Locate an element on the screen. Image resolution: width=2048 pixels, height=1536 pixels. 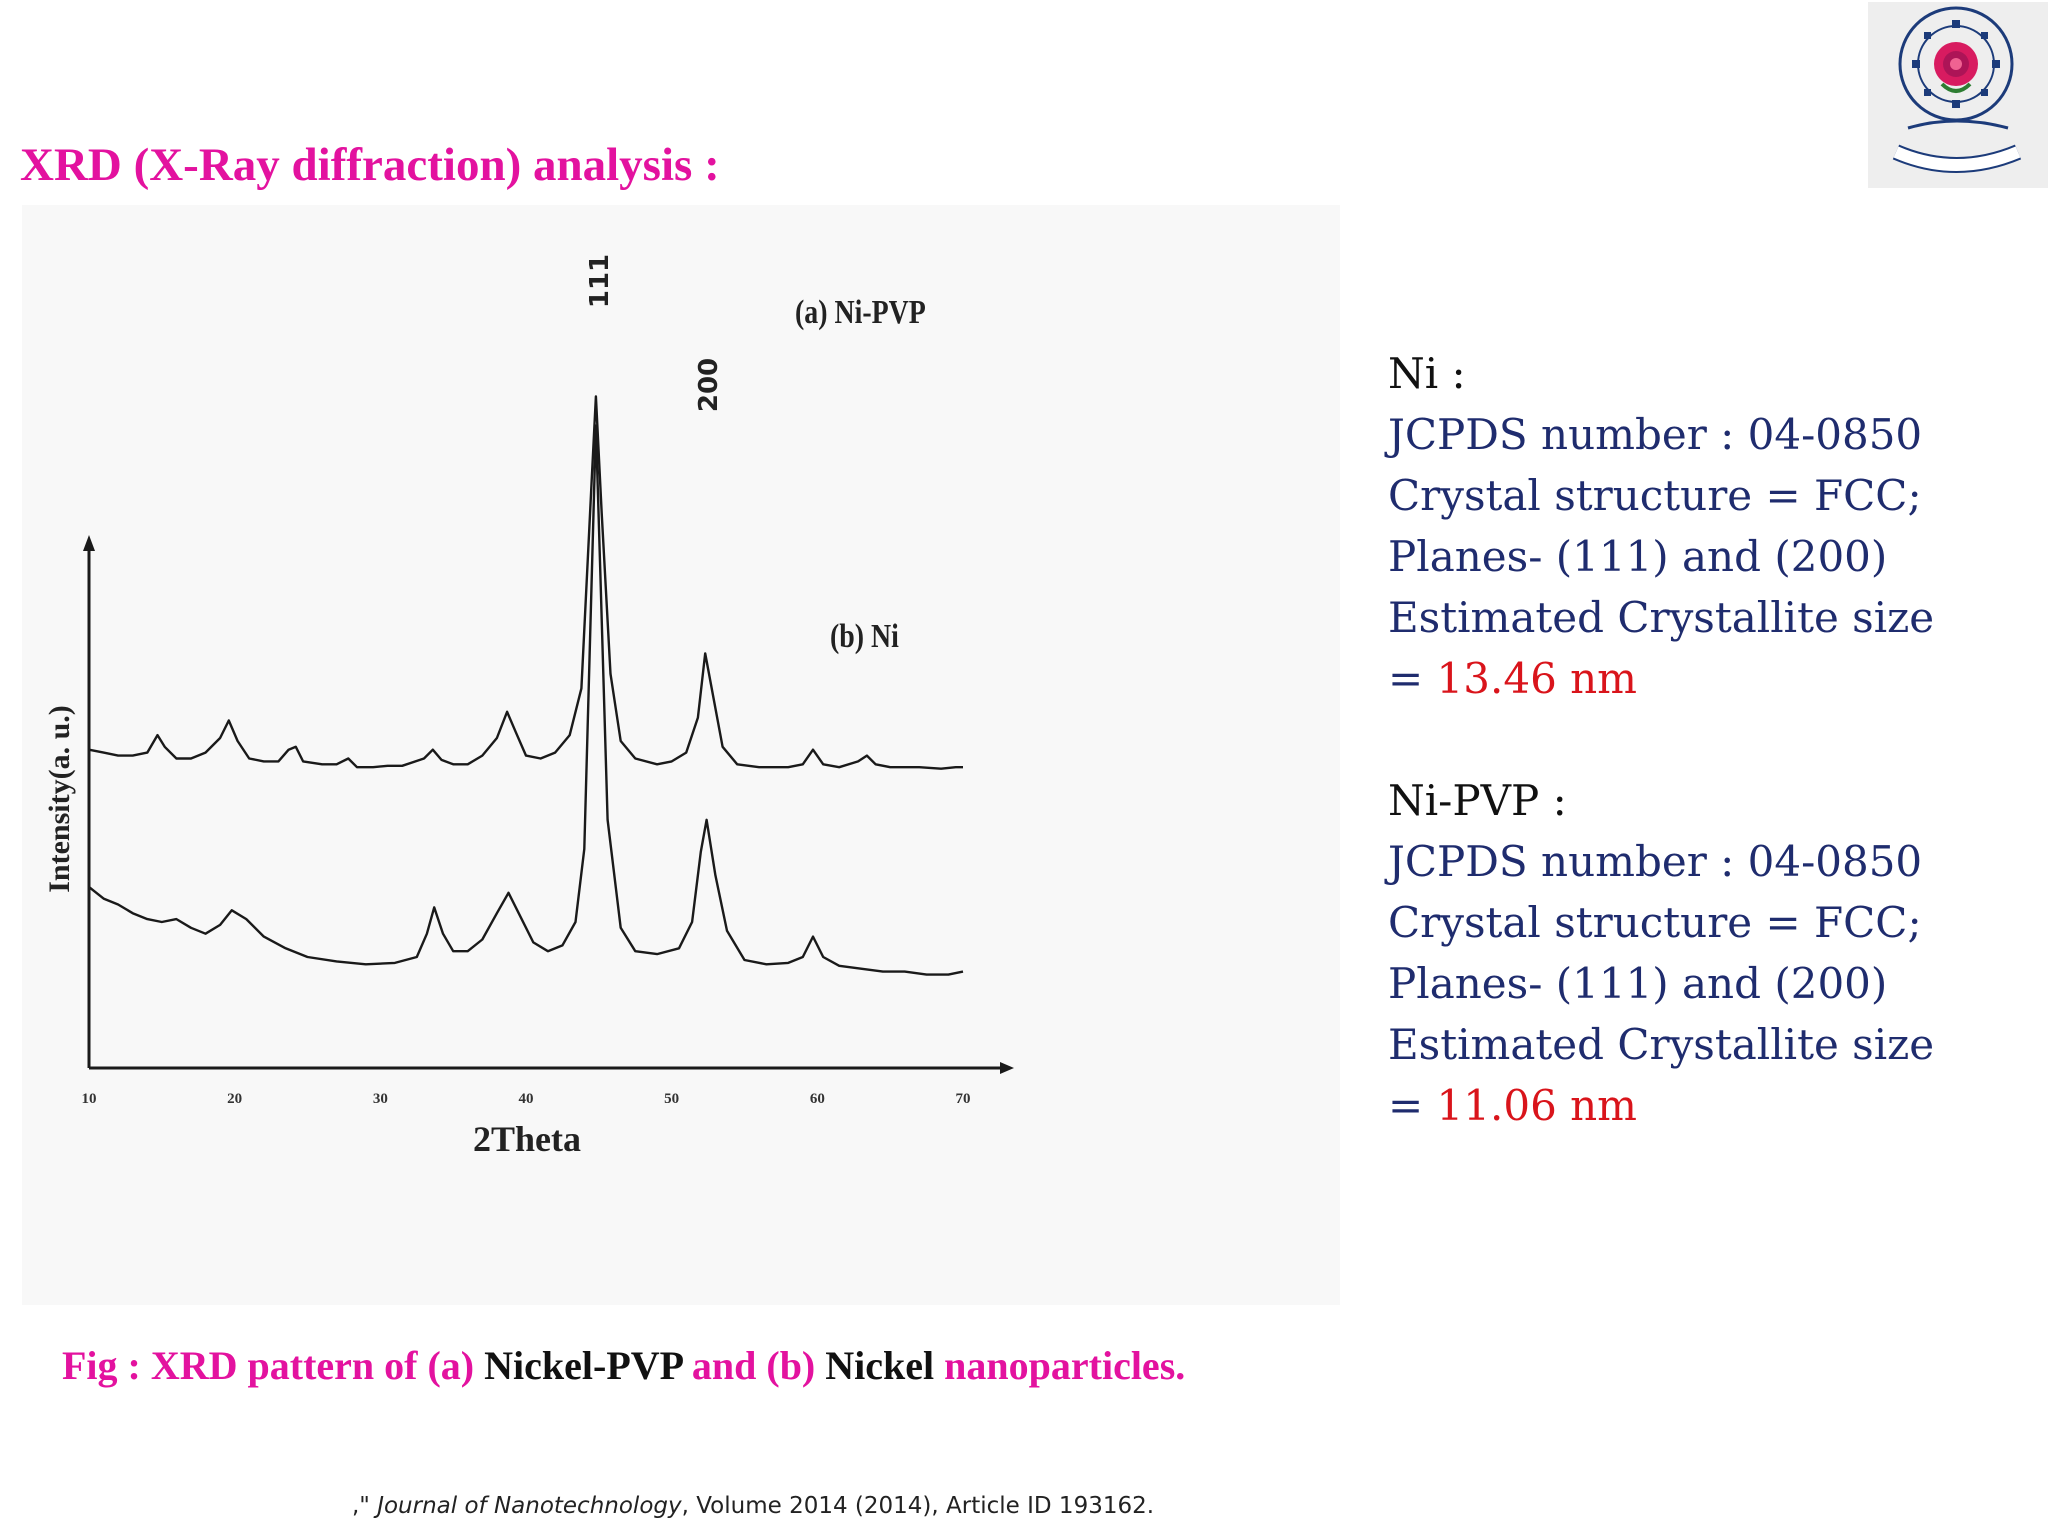
x-tick-label: 10 is located at coordinates (89, 1099).